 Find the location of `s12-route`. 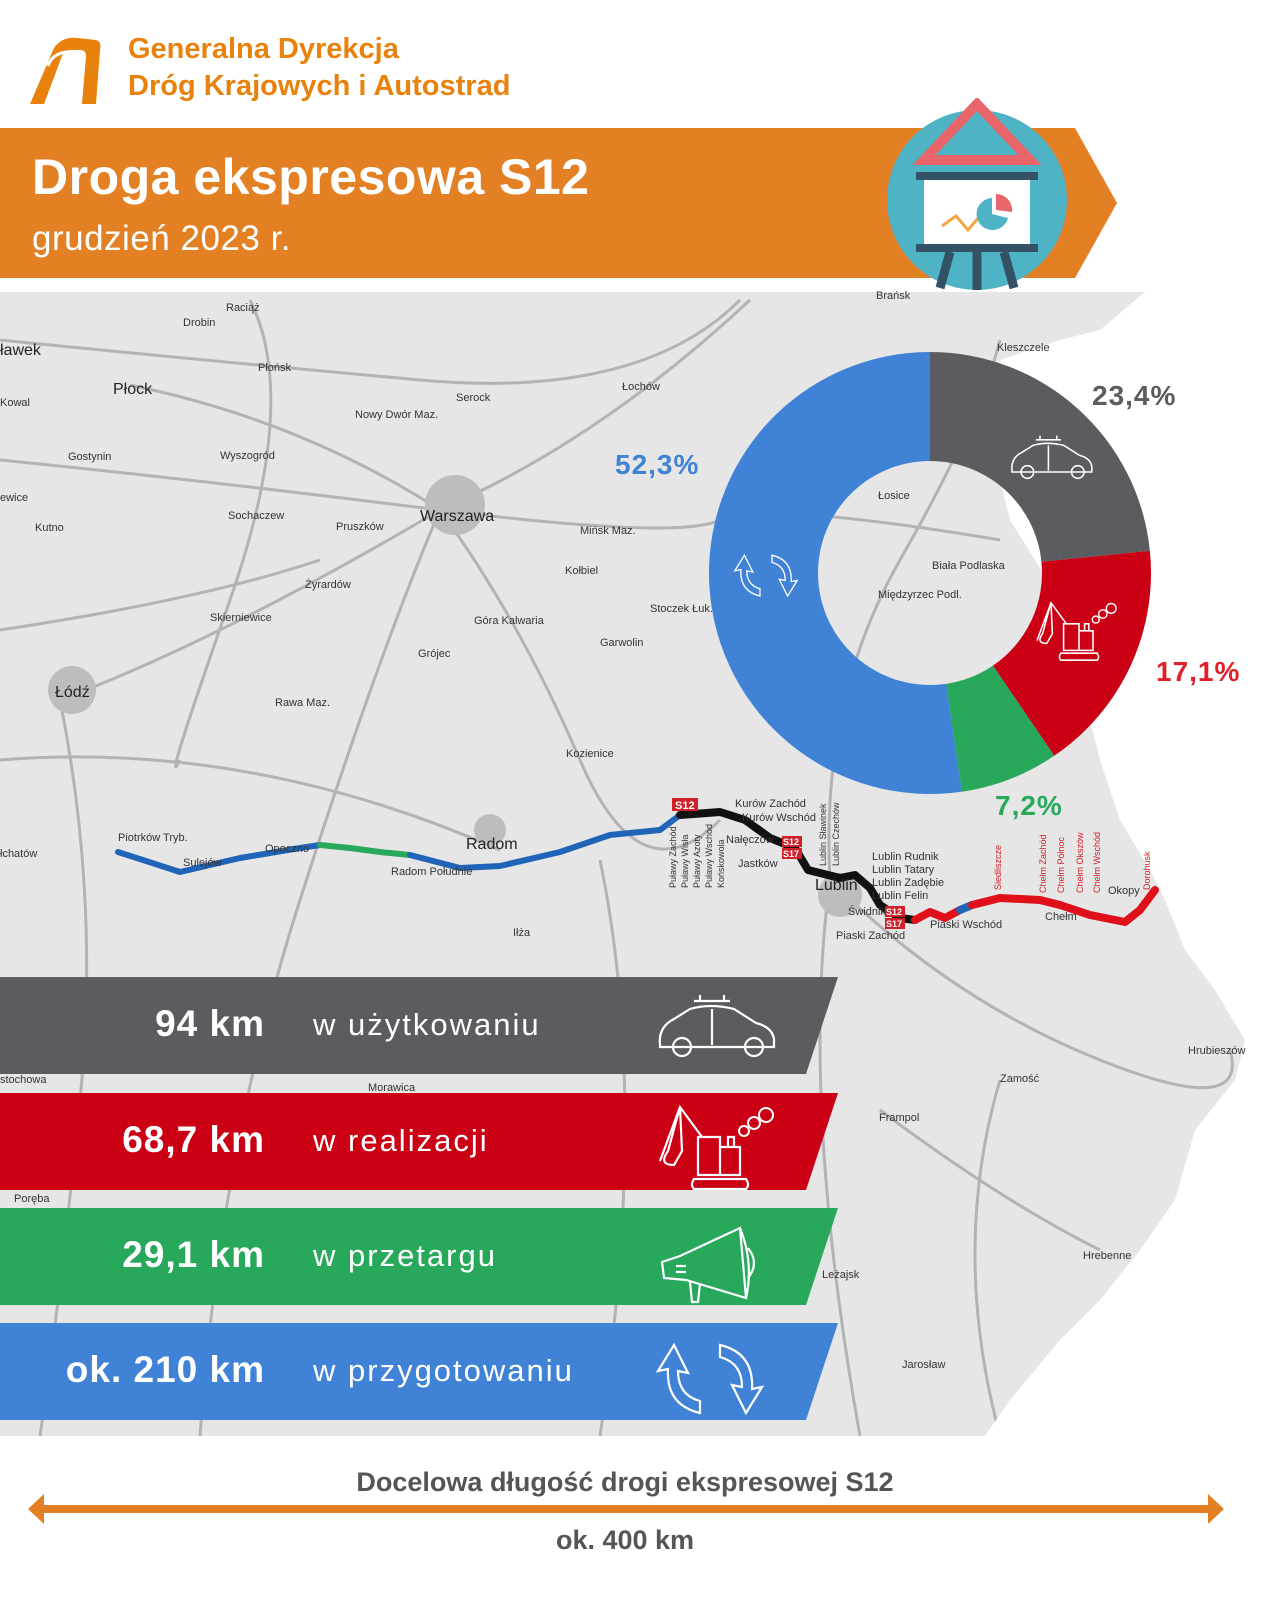

s12-route is located at coordinates (637, 867).